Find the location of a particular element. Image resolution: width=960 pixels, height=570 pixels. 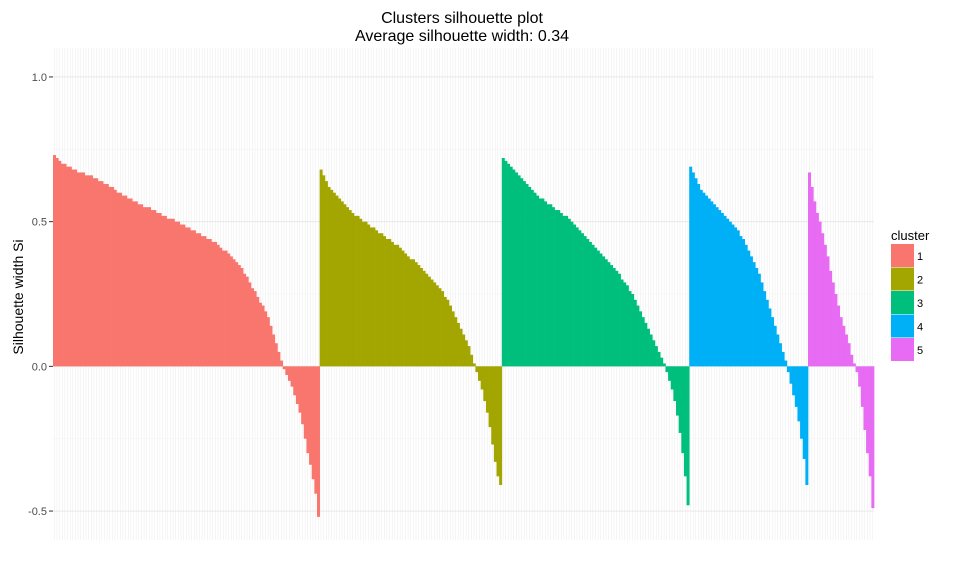

legend-label-2: 2 is located at coordinates (920, 281).